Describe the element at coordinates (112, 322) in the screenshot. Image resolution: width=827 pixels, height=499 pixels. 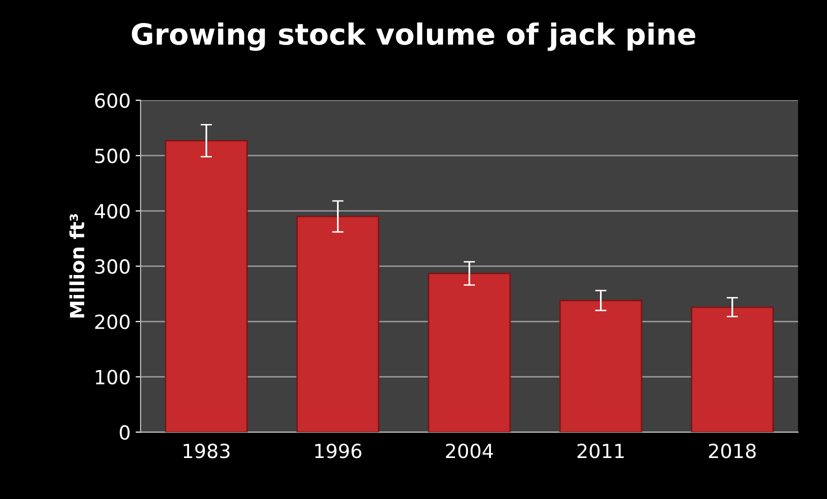
I see `y-tick-label: 200` at that location.